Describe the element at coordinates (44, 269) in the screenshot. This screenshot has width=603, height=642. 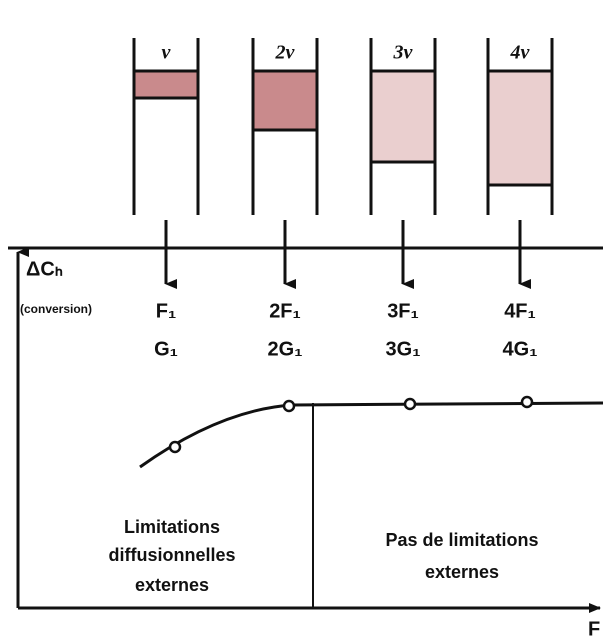
I see `y-axis-label: ΔCₕ` at that location.